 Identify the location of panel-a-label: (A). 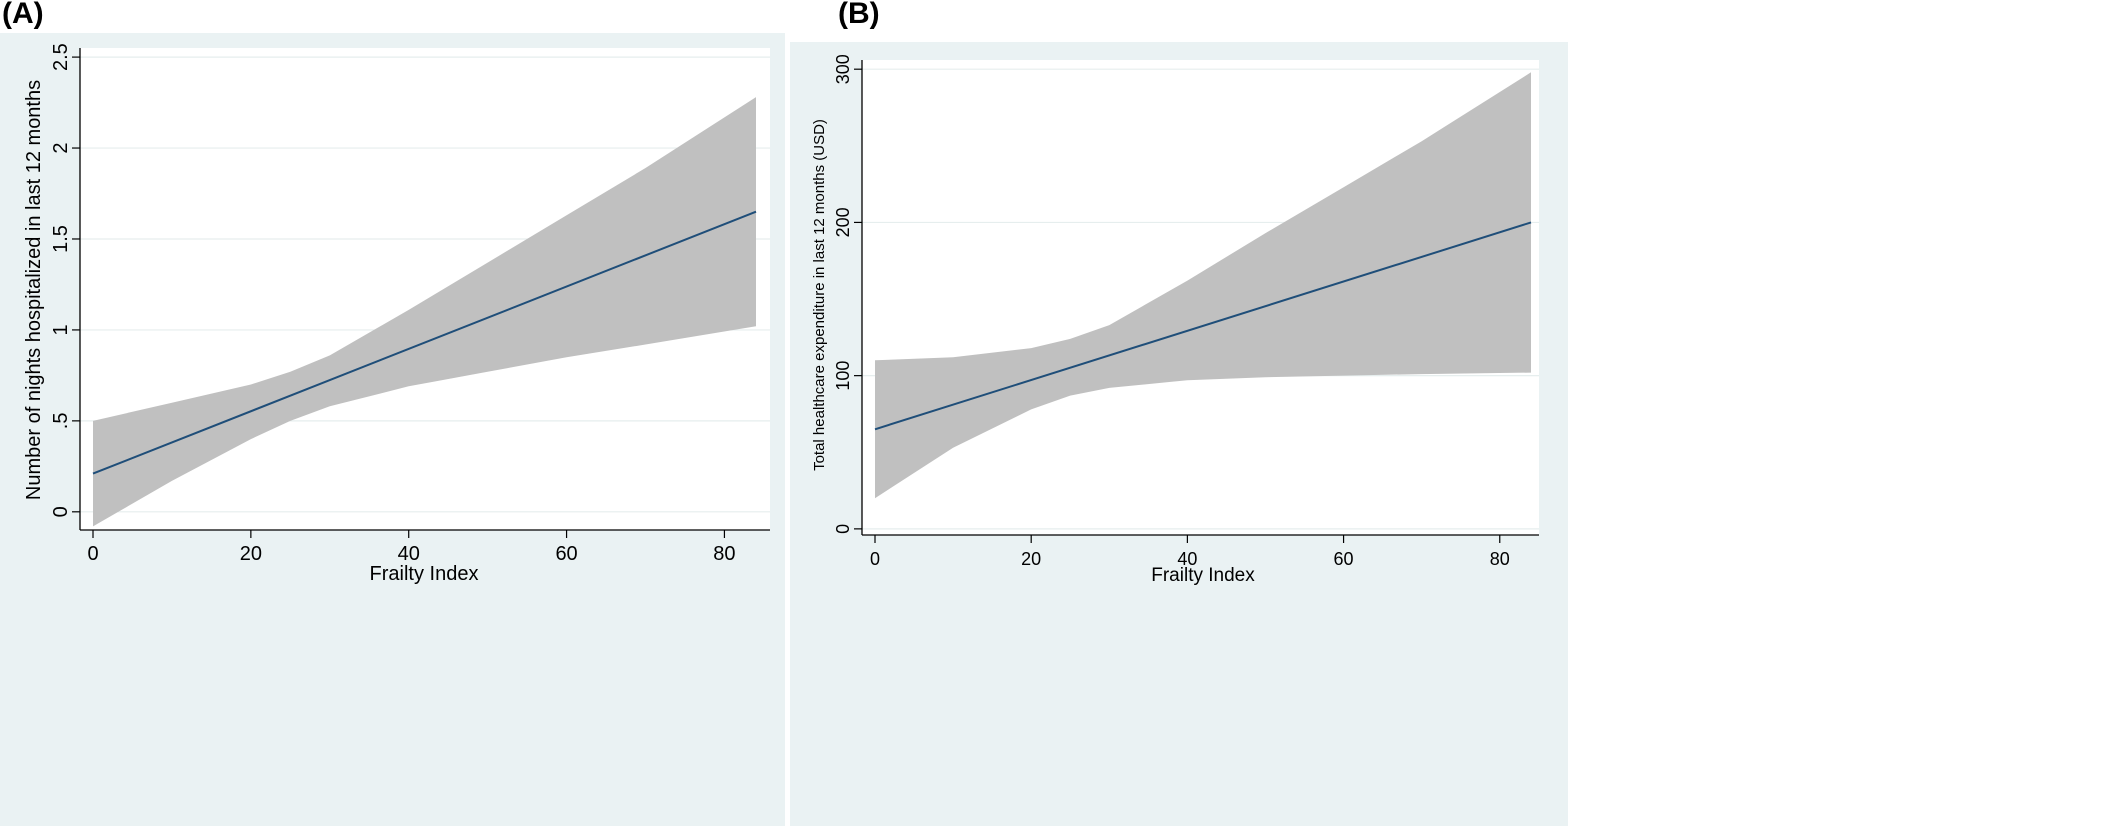
(23, 15).